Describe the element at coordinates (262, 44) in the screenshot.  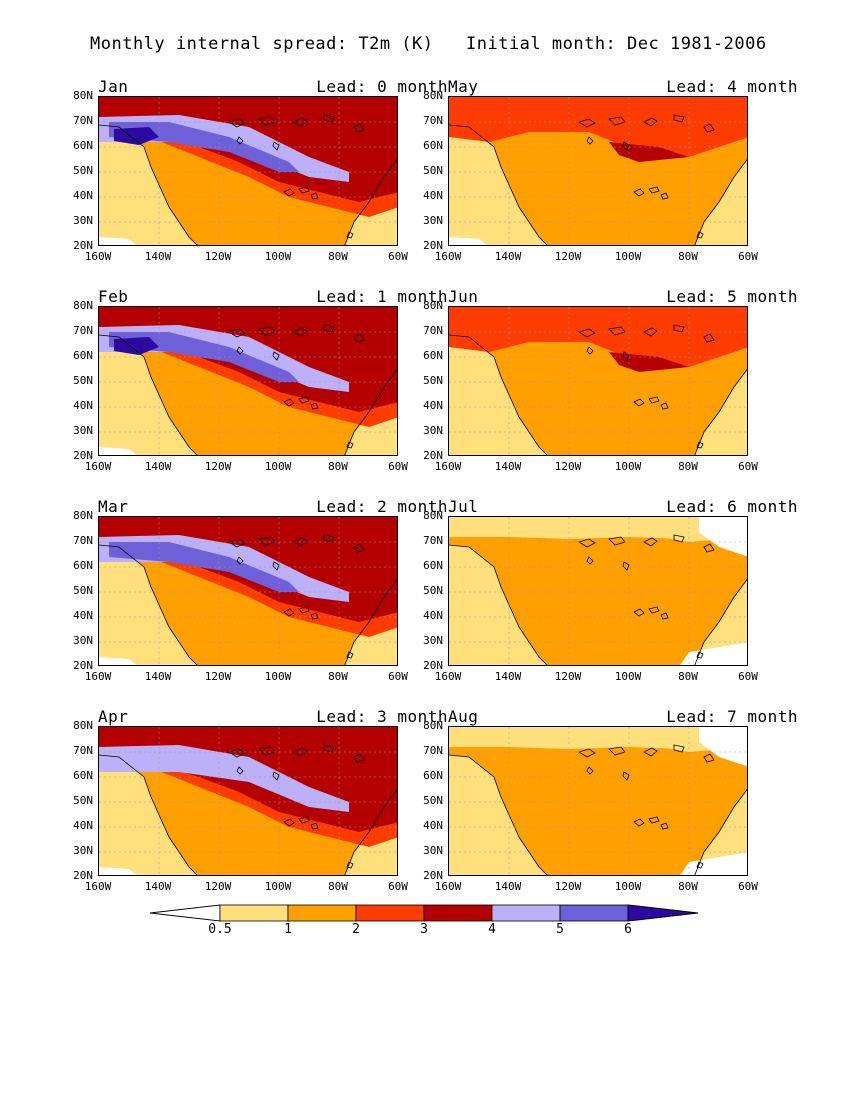
I see `figure-title: Monthly internal spread: T2m (K)` at that location.